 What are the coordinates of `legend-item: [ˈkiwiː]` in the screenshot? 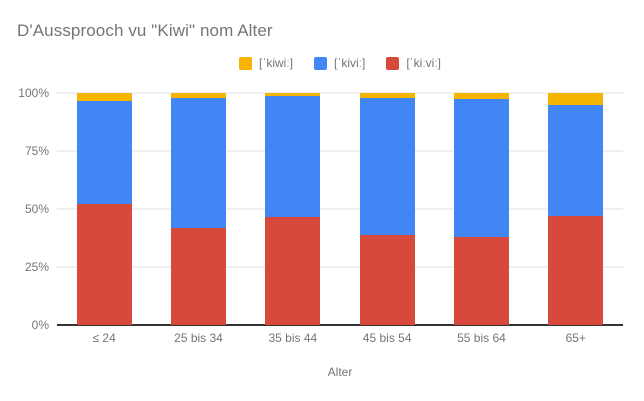 It's located at (265, 63).